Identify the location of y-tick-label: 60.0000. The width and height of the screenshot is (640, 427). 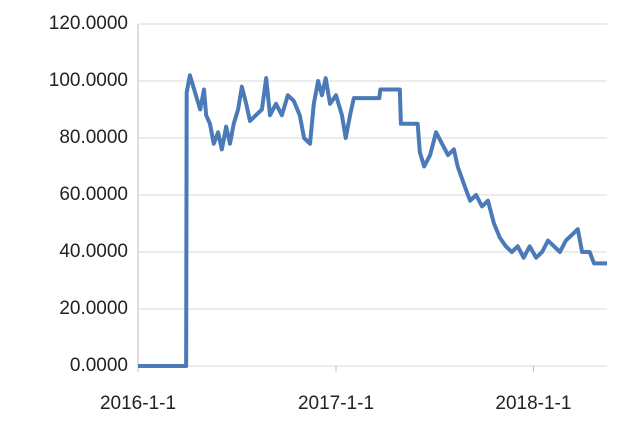
(93, 194).